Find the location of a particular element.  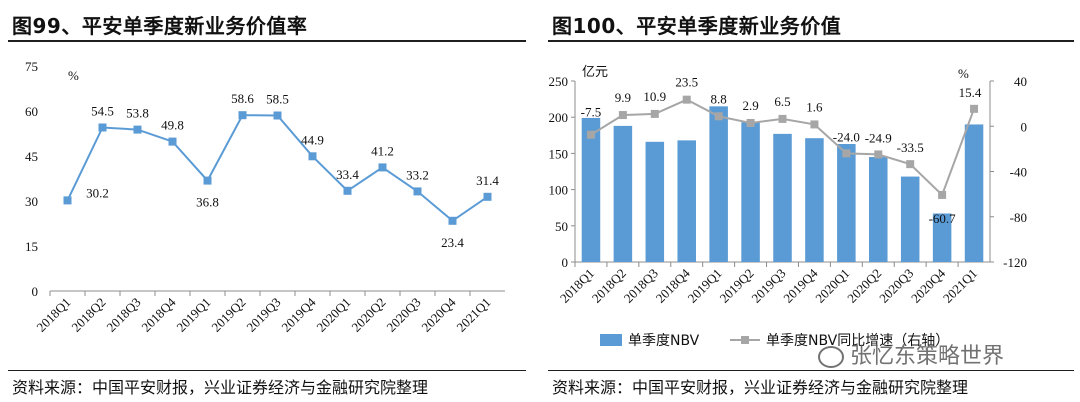

data-label: 44.9 is located at coordinates (312, 139).